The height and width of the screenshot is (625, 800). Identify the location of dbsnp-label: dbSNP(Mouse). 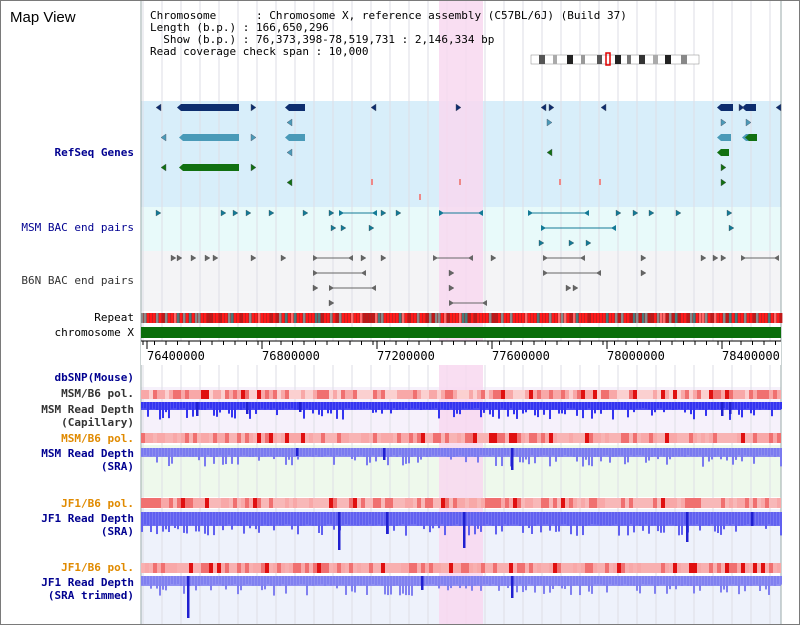
(94, 377).